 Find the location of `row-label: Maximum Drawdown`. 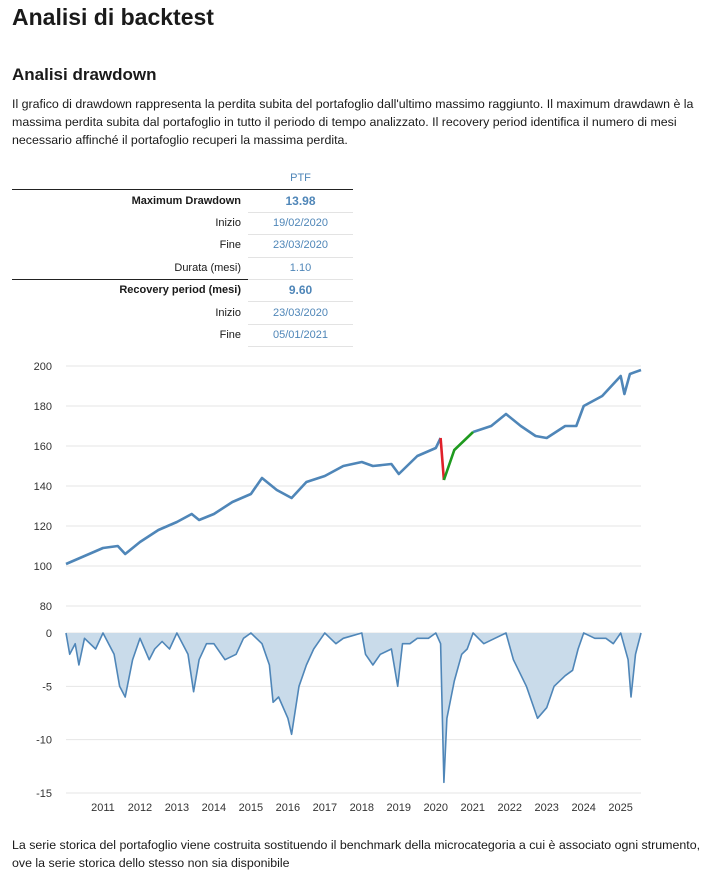

row-label: Maximum Drawdown is located at coordinates (186, 200).